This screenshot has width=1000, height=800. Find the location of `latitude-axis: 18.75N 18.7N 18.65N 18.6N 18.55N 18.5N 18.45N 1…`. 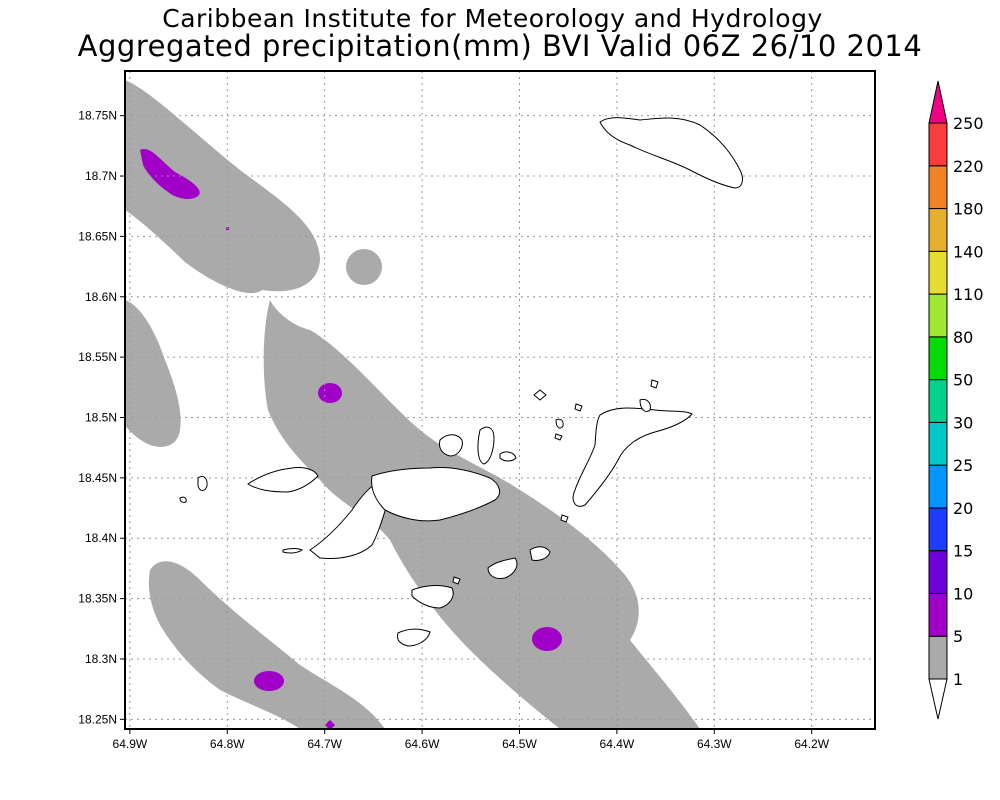

latitude-axis: 18.75N 18.7N 18.65N 18.6N 18.55N 18.5N 18.45N 1… is located at coordinates (101, 417).